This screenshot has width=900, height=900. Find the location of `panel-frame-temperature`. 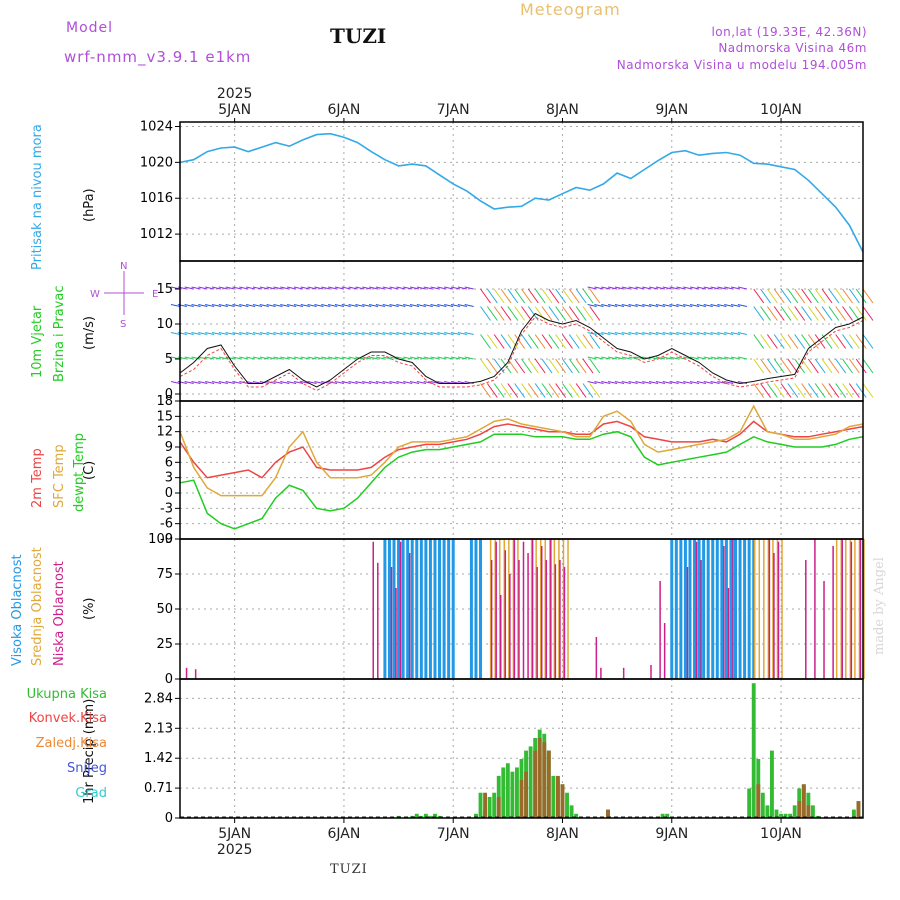

panel-frame-temperature is located at coordinates (521, 470).